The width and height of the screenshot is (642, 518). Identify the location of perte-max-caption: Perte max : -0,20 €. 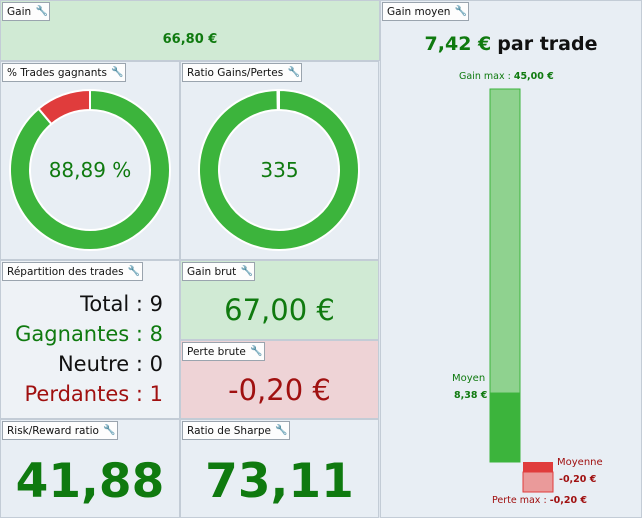
(539, 500).